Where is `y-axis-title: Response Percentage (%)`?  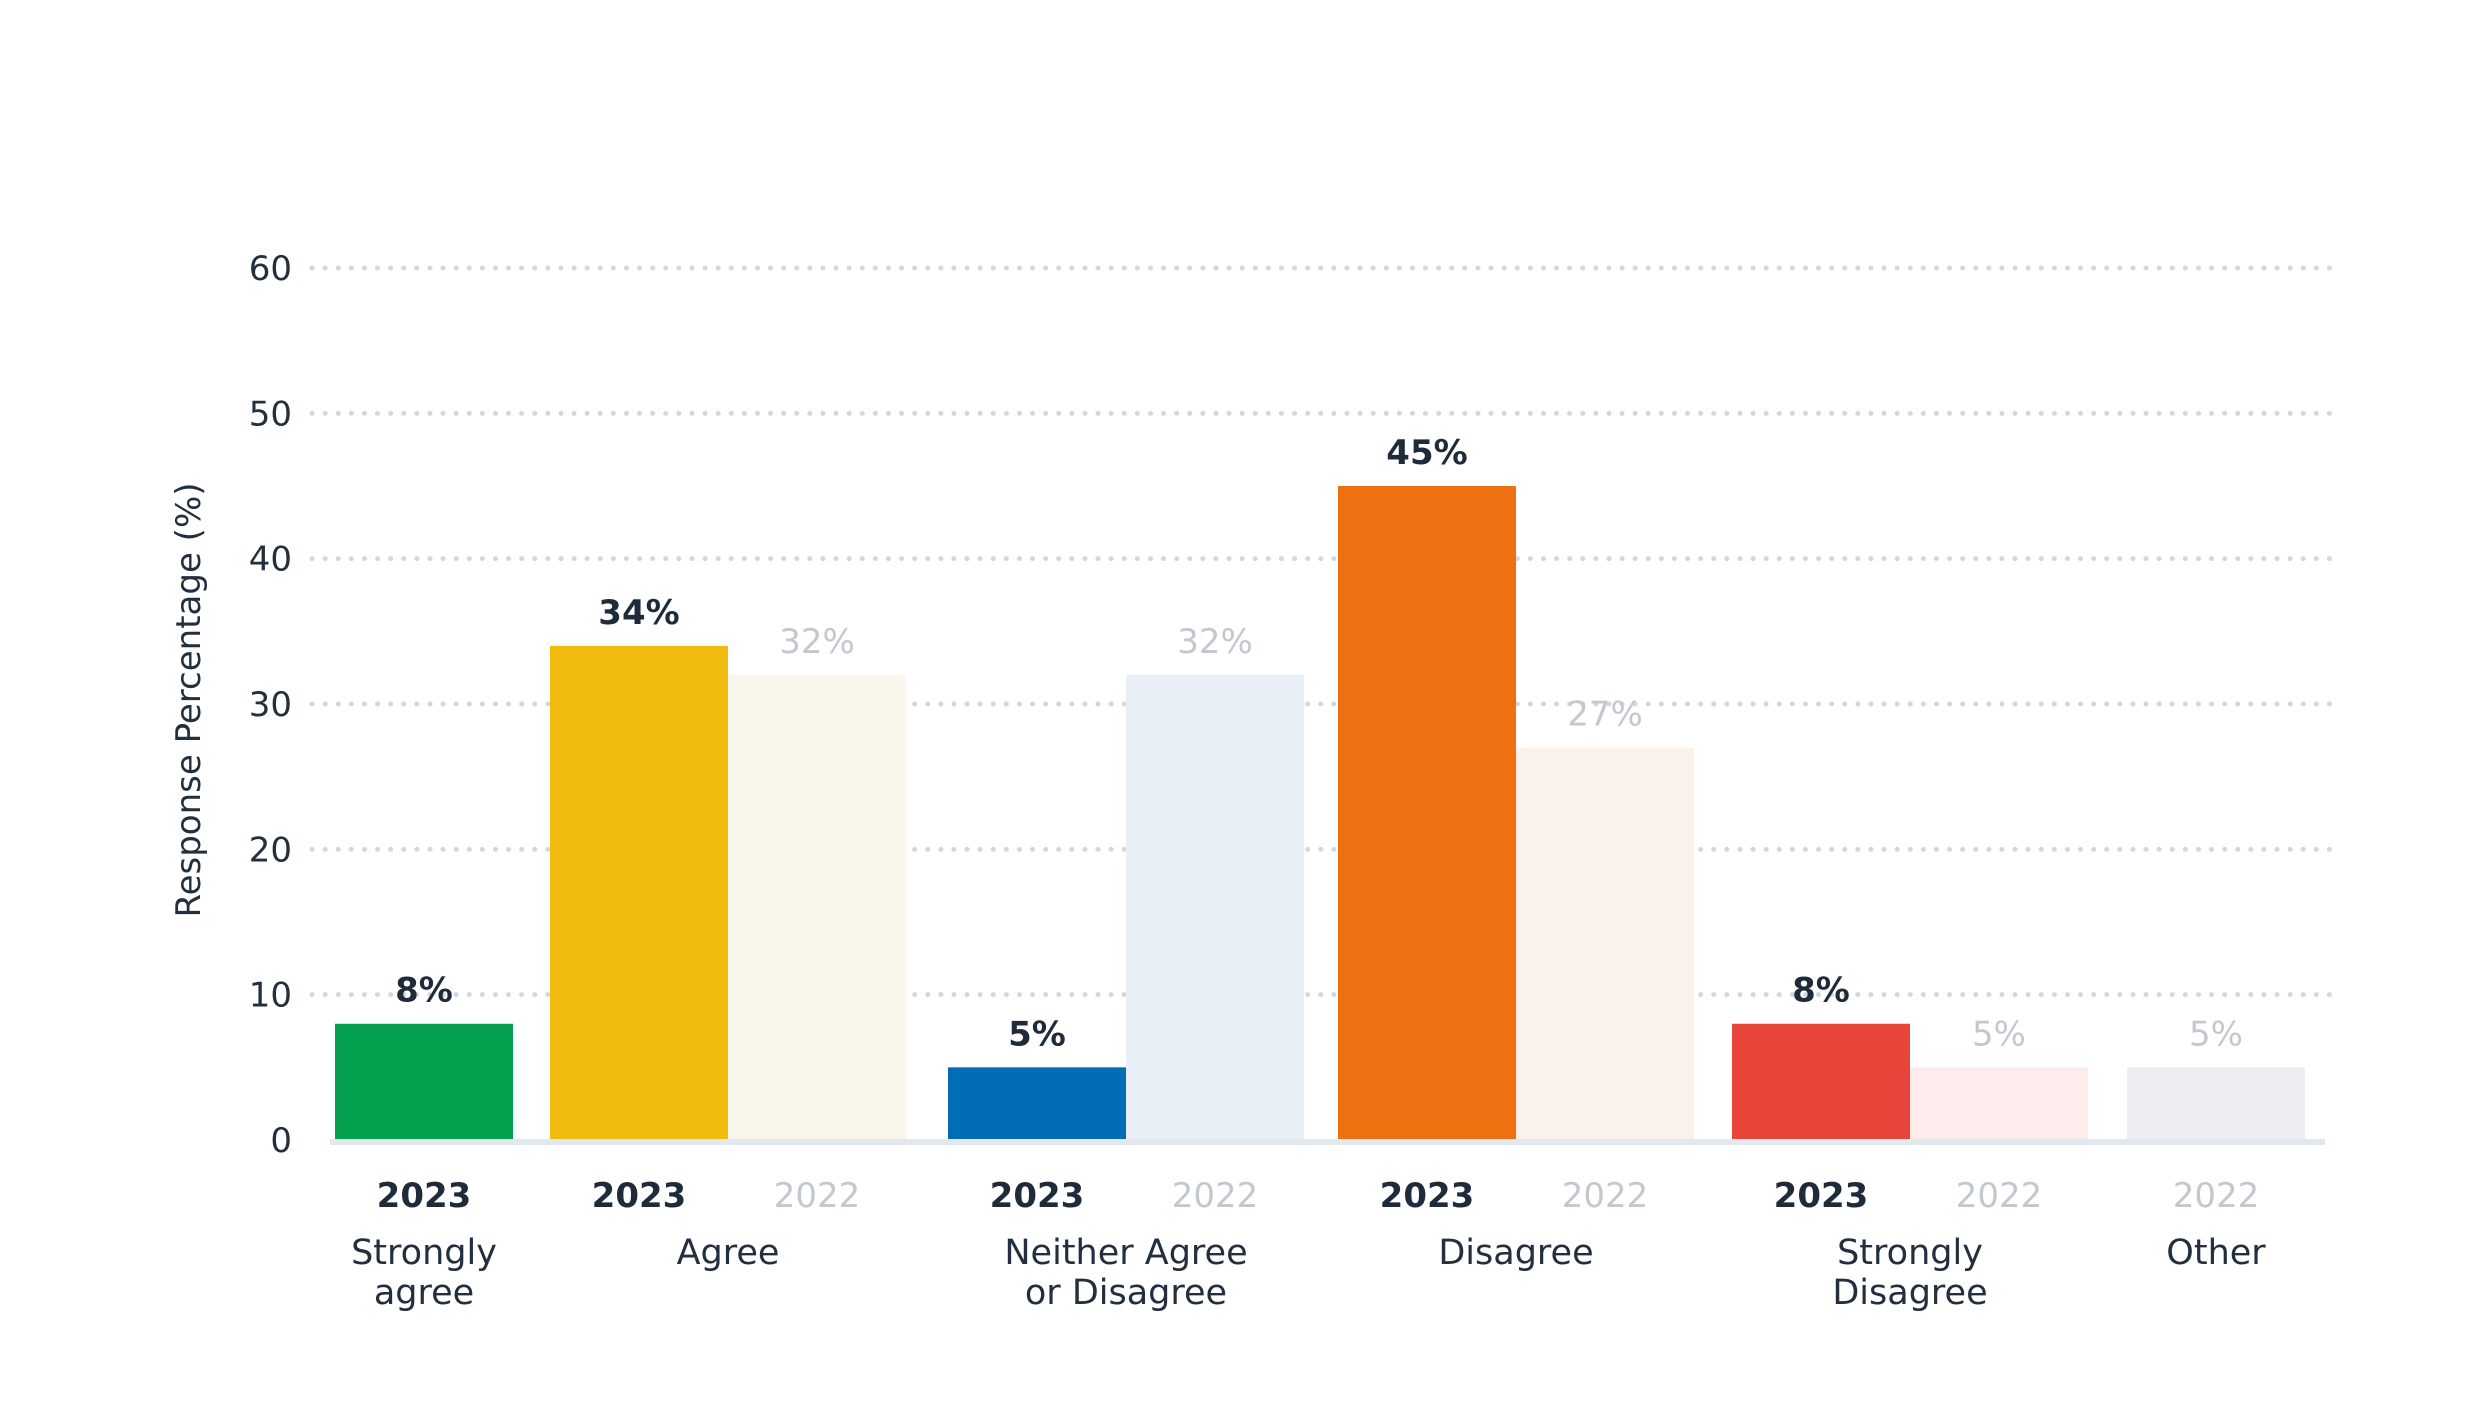 y-axis-title: Response Percentage (%) is located at coordinates (189, 699).